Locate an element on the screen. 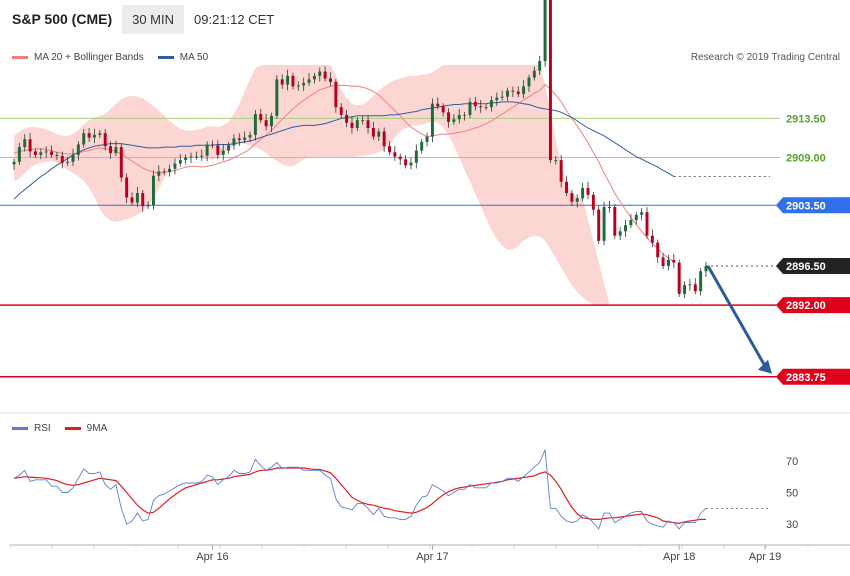 This screenshot has width=850, height=576. price-label-2896.50: 2896.50 is located at coordinates (806, 267).